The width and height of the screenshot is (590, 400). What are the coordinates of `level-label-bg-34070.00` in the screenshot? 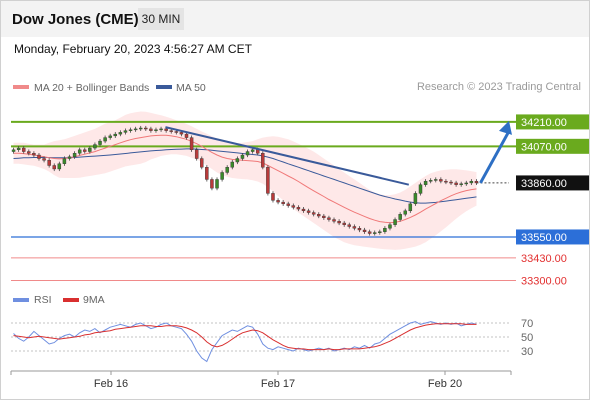 It's located at (552, 146).